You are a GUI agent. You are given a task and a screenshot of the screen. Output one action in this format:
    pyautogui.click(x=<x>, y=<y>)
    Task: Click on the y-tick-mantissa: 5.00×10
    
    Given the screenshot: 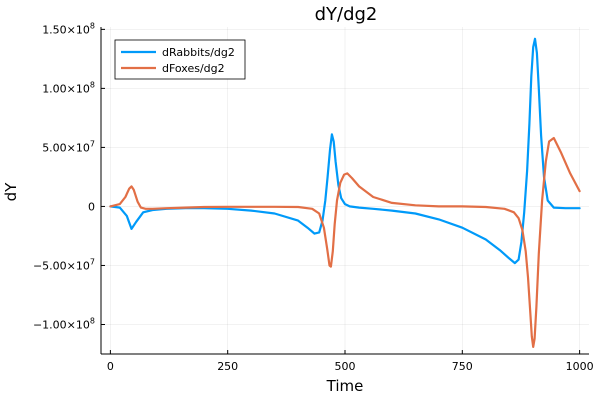 What is the action you would take?
    pyautogui.click(x=66, y=147)
    